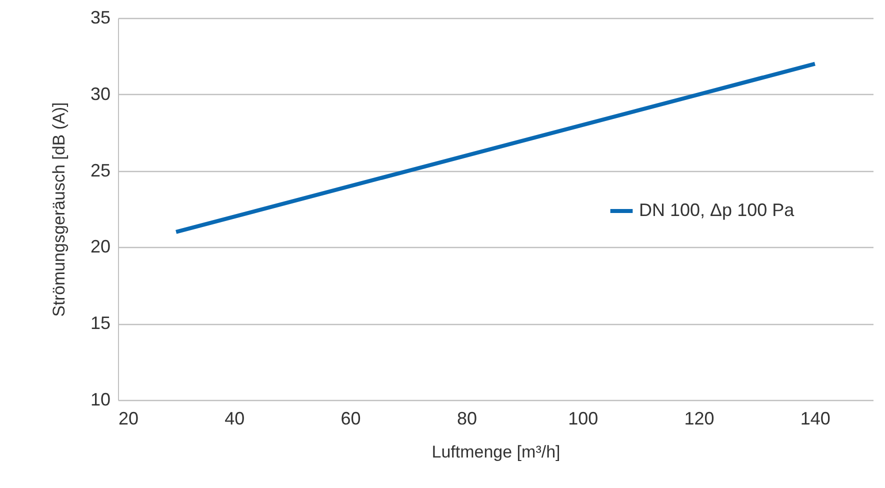 This screenshot has width=885, height=488. What do you see at coordinates (350, 418) in the screenshot?
I see `x-tick-label: 60` at bounding box center [350, 418].